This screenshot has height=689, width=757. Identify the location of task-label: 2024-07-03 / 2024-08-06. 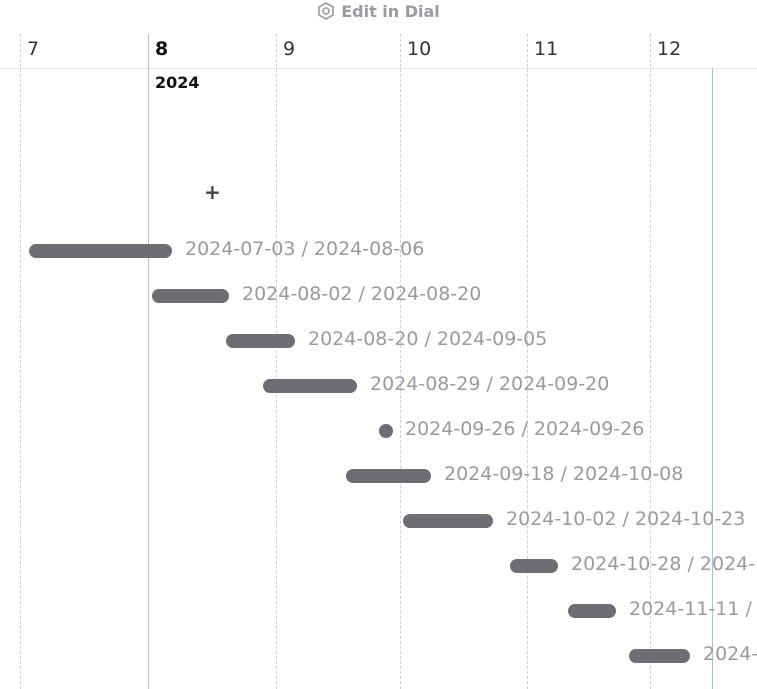
(305, 249).